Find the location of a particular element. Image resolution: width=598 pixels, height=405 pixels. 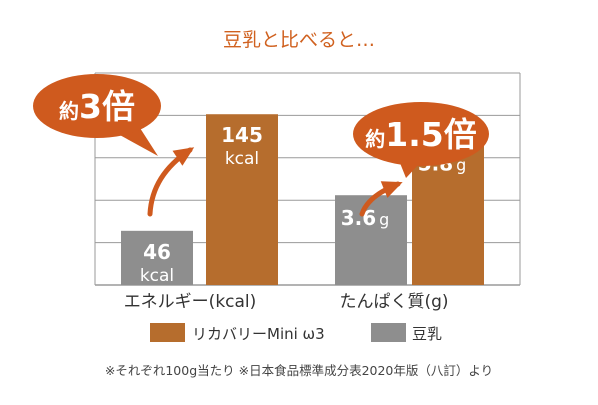

callout-text: 約3倍 is located at coordinates (97, 106).